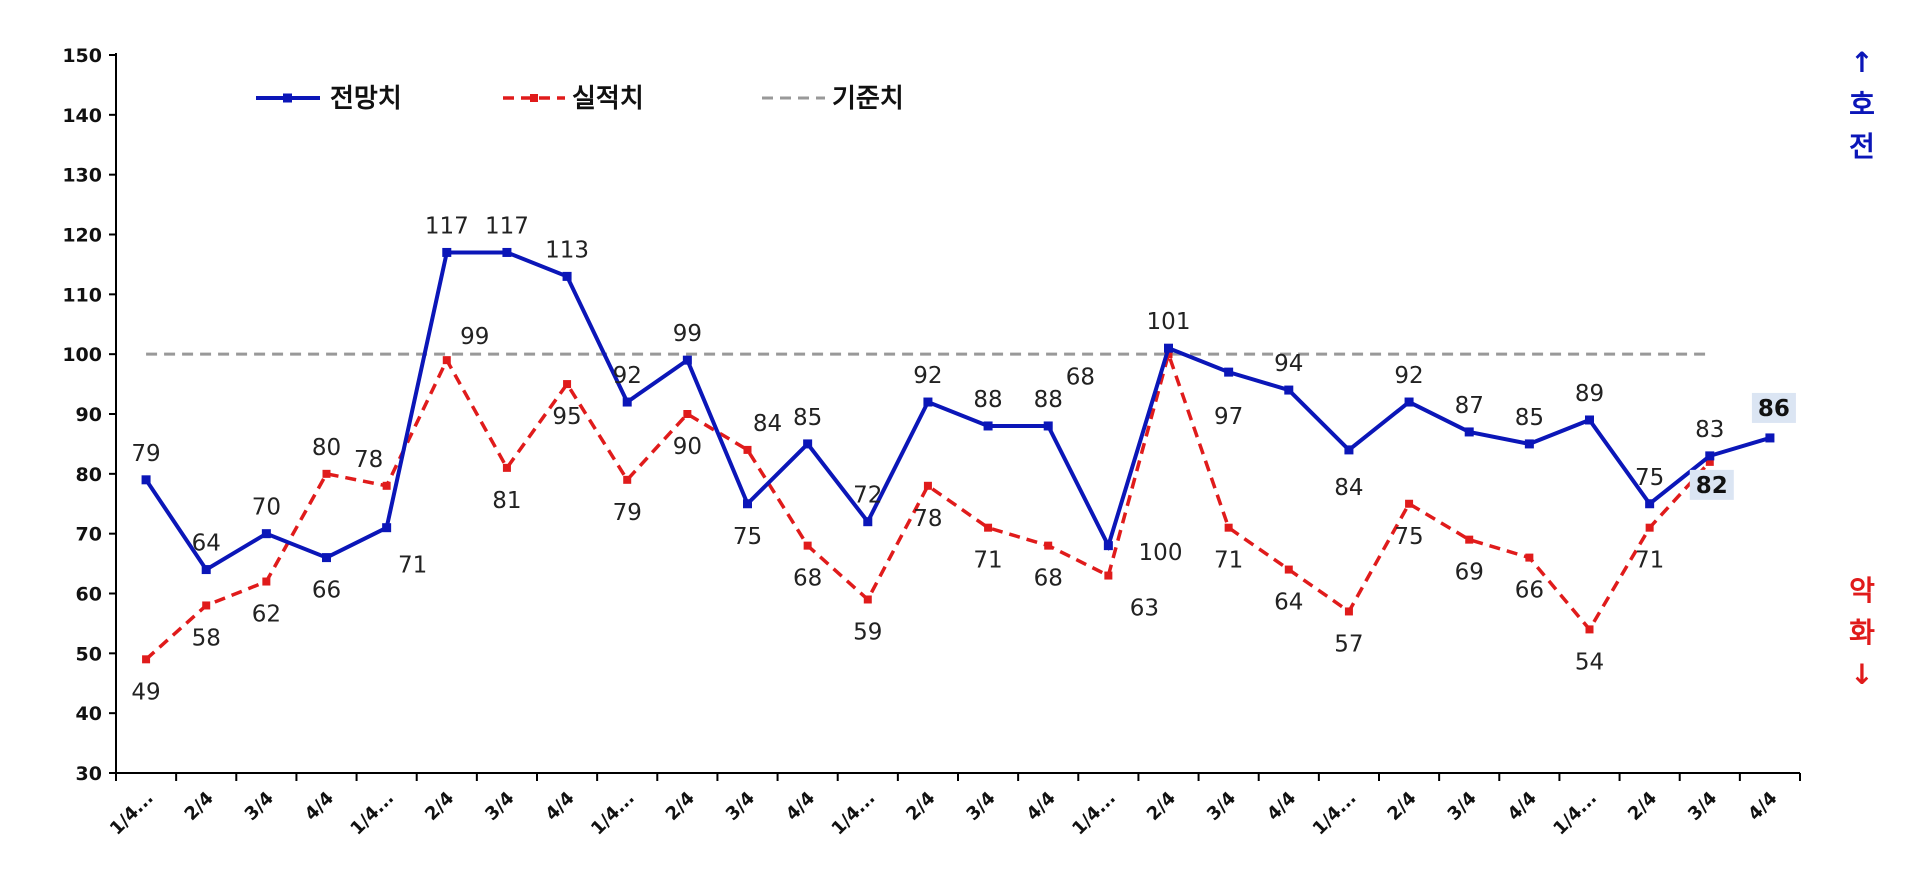  I want to click on actual-data-label: 81, so click(506, 501).